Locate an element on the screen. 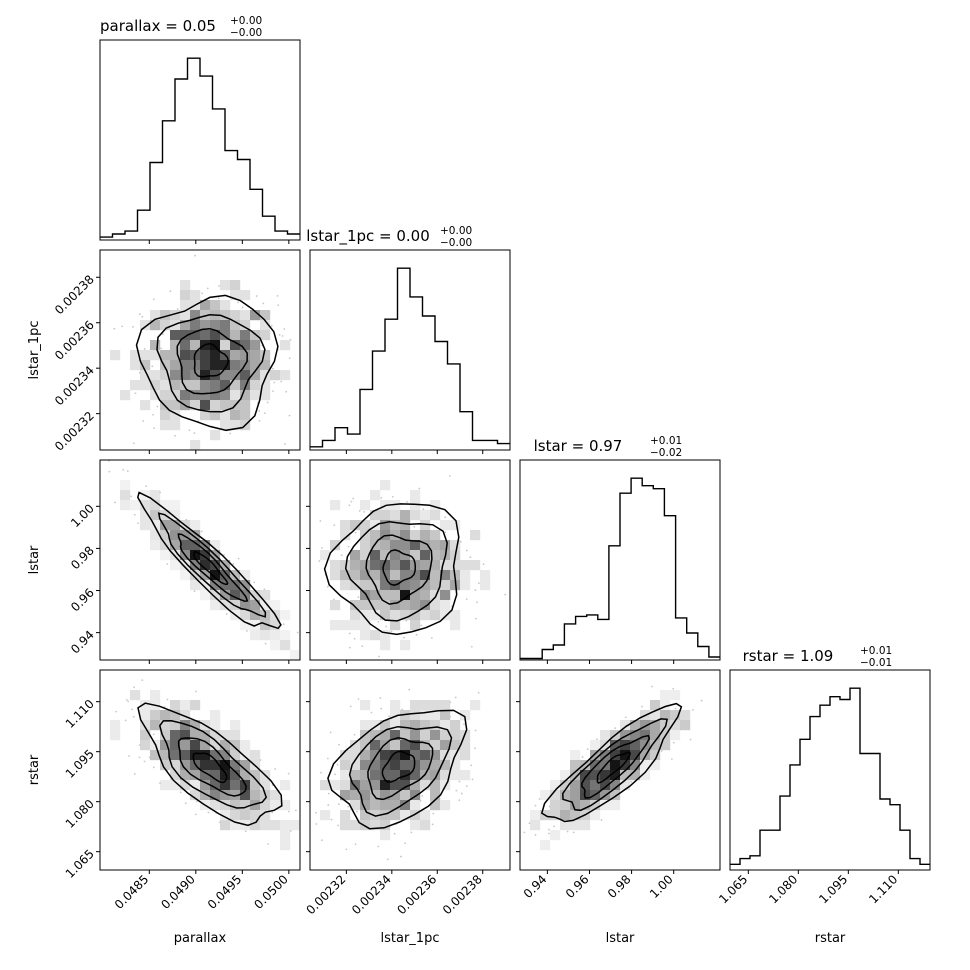  y-axis-label: lstar is located at coordinates (34, 559).